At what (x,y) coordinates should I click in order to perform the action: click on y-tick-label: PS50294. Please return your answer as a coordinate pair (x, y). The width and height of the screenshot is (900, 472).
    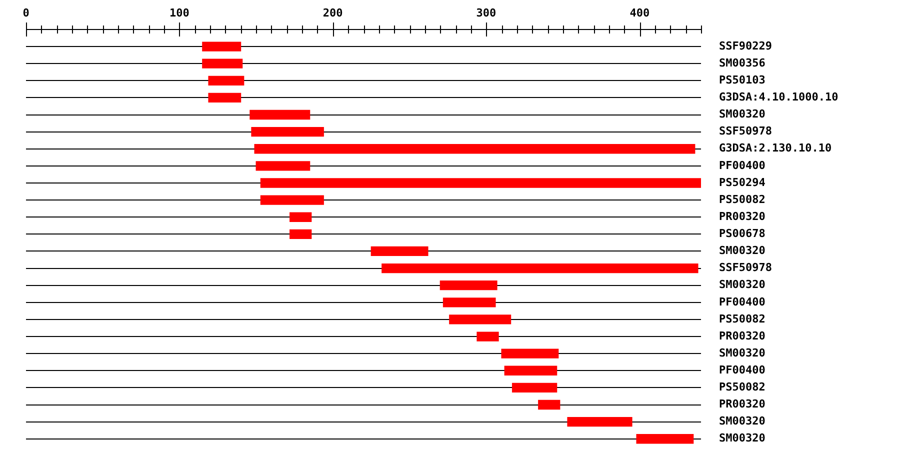
    Looking at the image, I should click on (742, 182).